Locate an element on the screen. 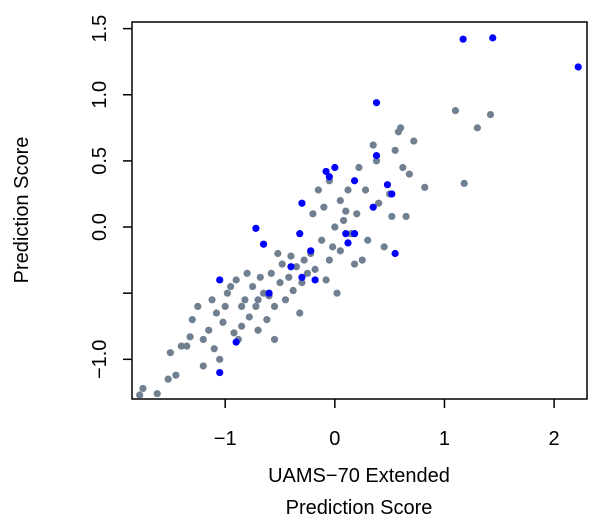 The height and width of the screenshot is (526, 612). y-axis-title: Prediction Score is located at coordinates (22, 210).